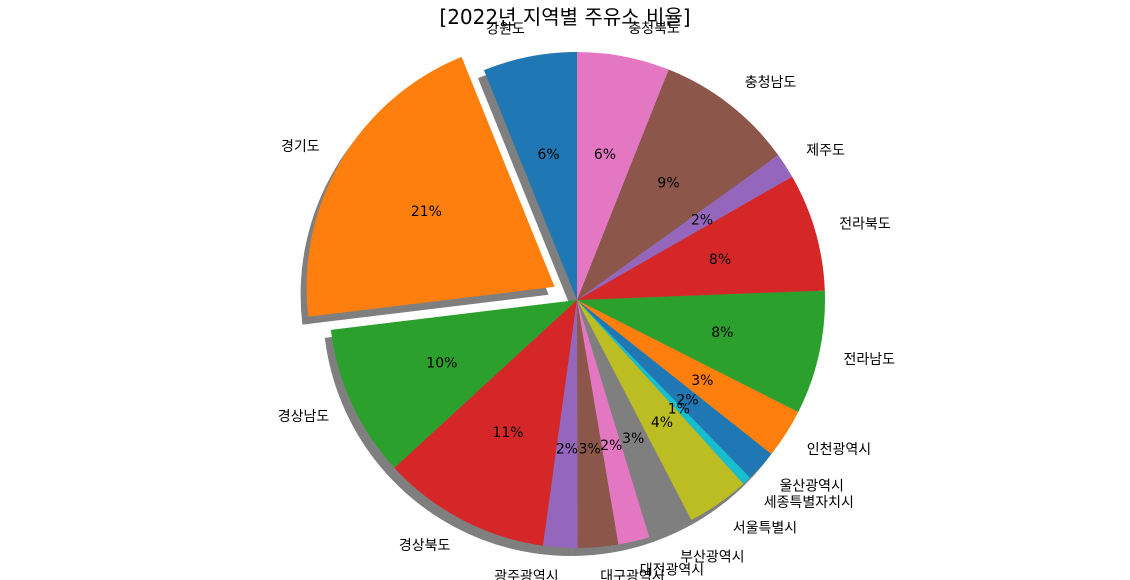  I want to click on slice-label: 경상북도, so click(425, 546).